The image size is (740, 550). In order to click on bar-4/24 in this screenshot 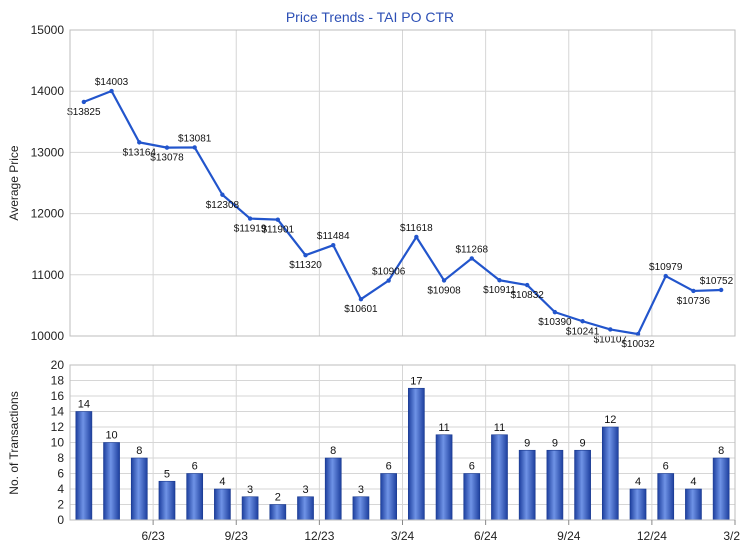, I will do `click(416, 454)`.